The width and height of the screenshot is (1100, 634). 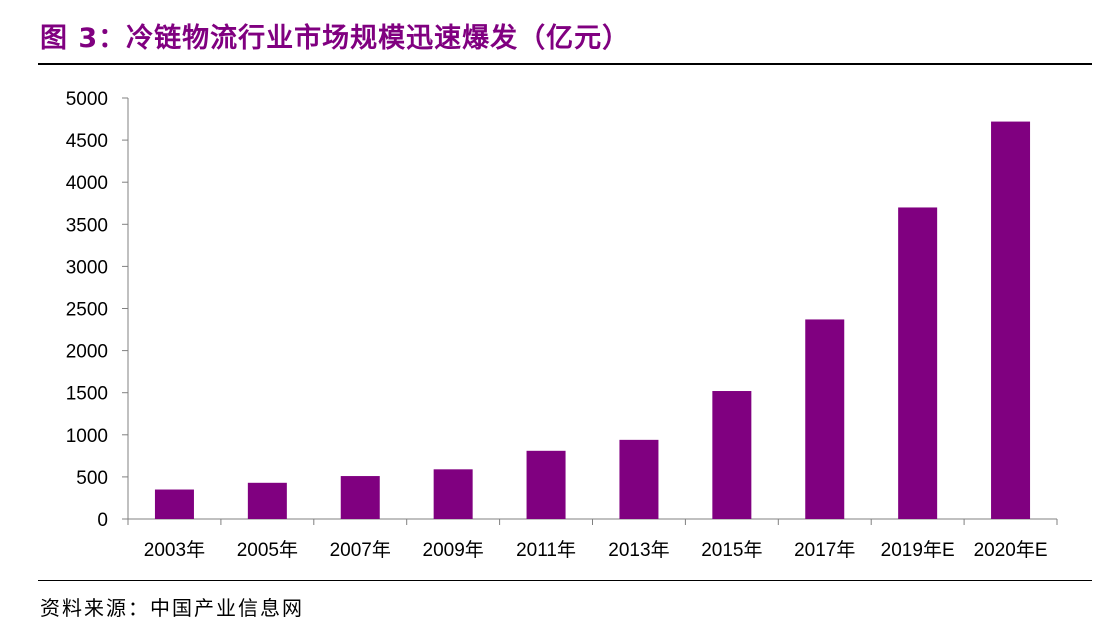 What do you see at coordinates (87, 267) in the screenshot?
I see `y-tick-label: 3000` at bounding box center [87, 267].